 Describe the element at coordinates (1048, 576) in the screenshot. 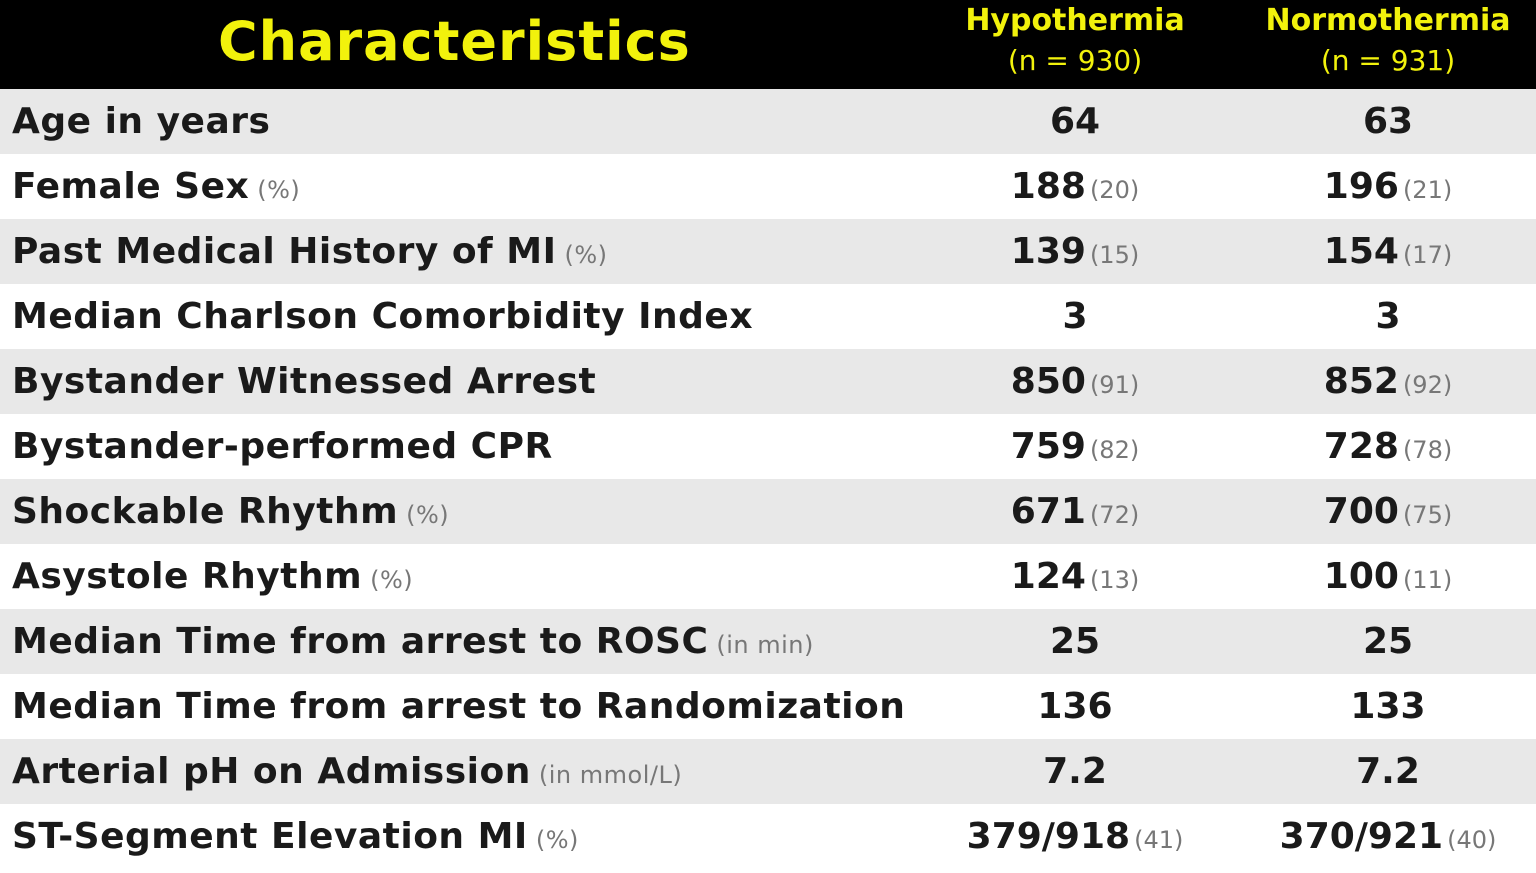

I see `hypothermia-value-count: 124` at that location.